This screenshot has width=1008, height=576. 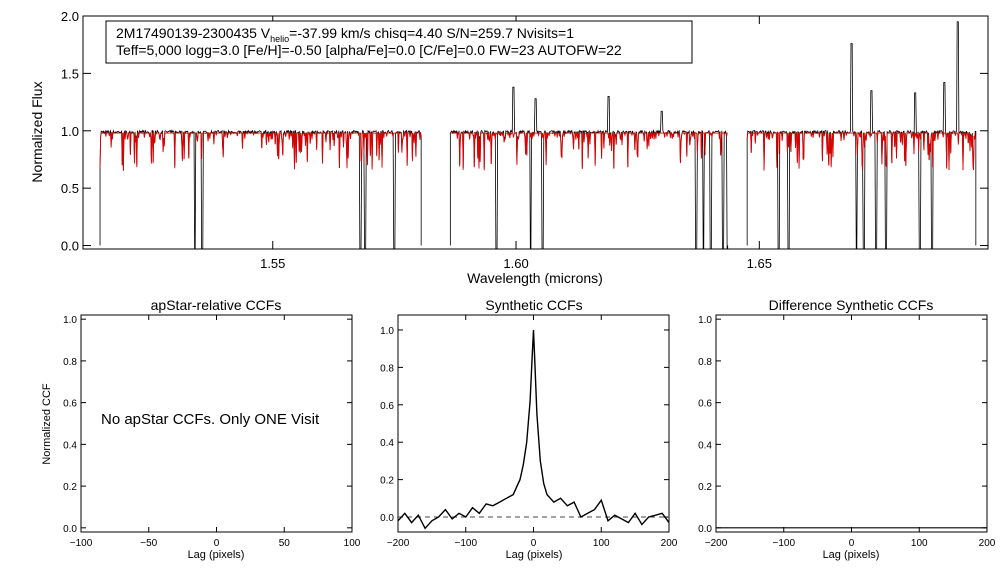 What do you see at coordinates (533, 429) in the screenshot?
I see `synthetic-ccf-line` at bounding box center [533, 429].